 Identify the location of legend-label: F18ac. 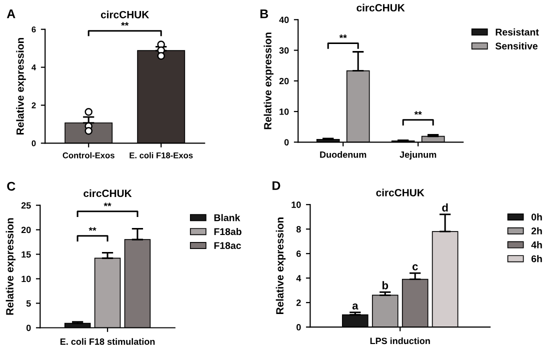
(228, 246).